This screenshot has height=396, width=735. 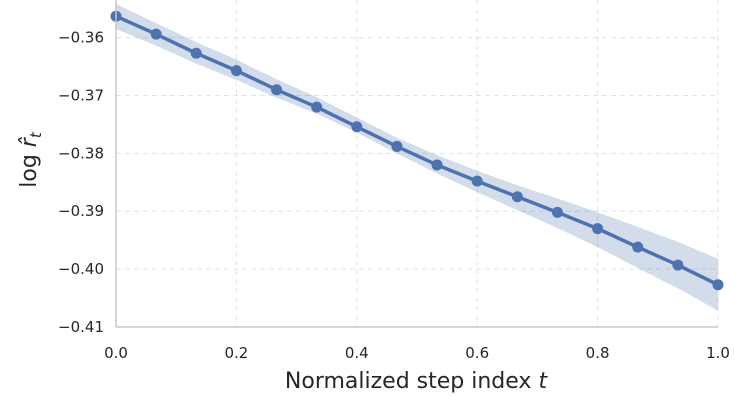 What do you see at coordinates (81, 153) in the screenshot?
I see `y-tick-label: −0.38` at bounding box center [81, 153].